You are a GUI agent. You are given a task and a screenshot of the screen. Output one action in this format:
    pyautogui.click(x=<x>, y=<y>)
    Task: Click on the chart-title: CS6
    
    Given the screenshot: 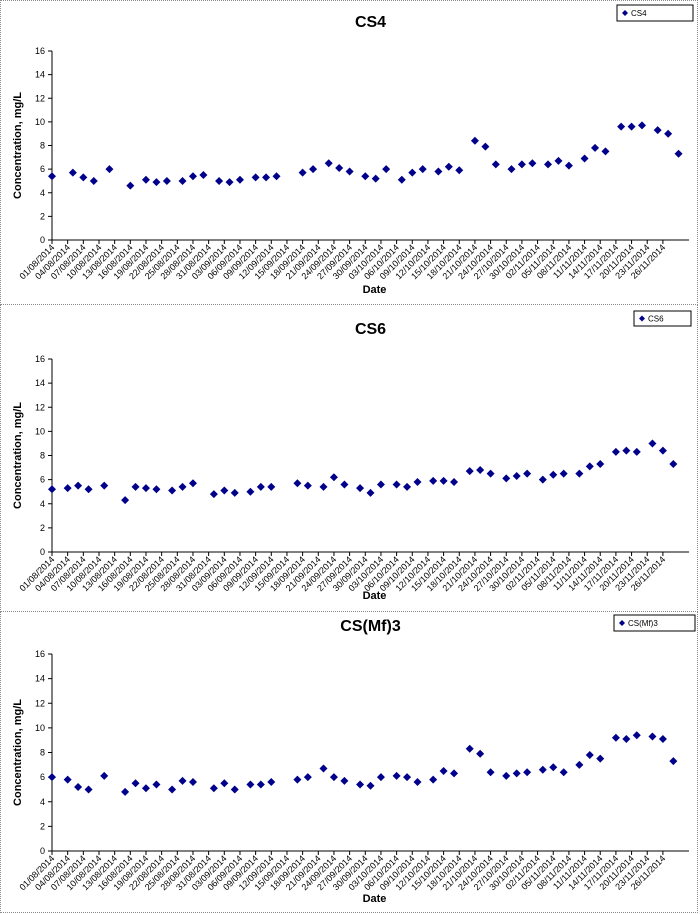 What is the action you would take?
    pyautogui.click(x=370, y=329)
    